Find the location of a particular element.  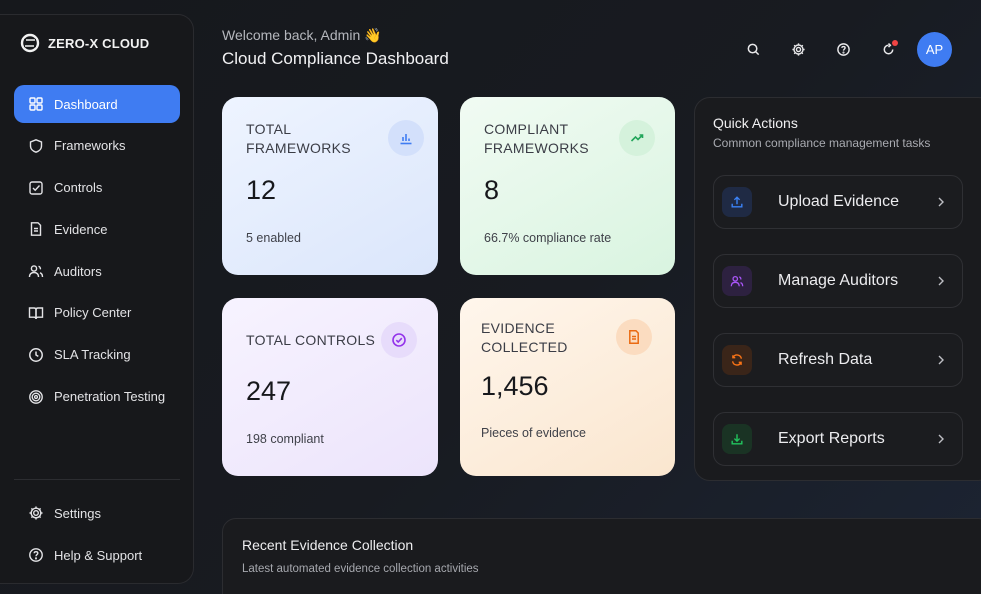

sidebar-item-label: Auditors is located at coordinates (78, 271).